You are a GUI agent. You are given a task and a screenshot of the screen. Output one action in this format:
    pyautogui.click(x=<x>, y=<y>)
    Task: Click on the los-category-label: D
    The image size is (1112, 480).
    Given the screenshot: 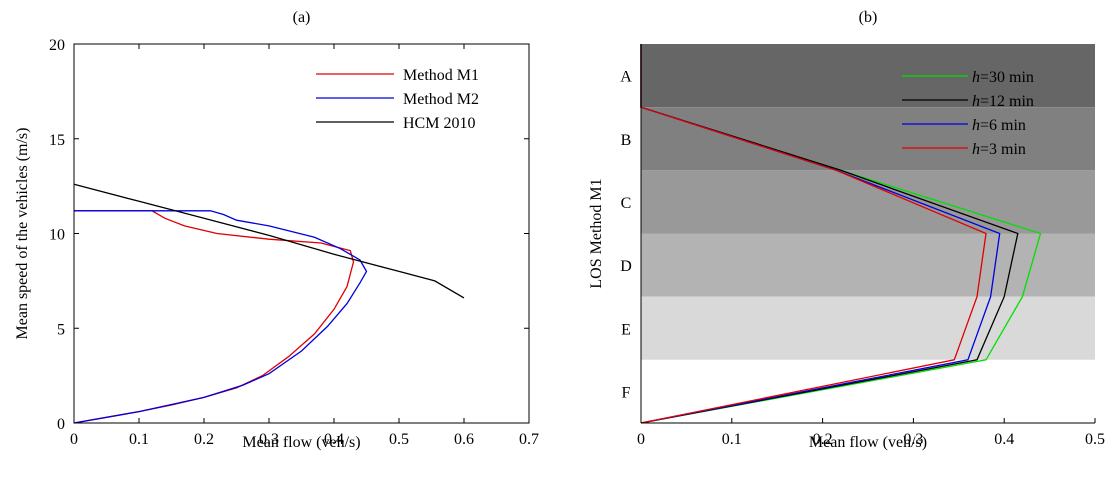 What is the action you would take?
    pyautogui.click(x=626, y=266)
    